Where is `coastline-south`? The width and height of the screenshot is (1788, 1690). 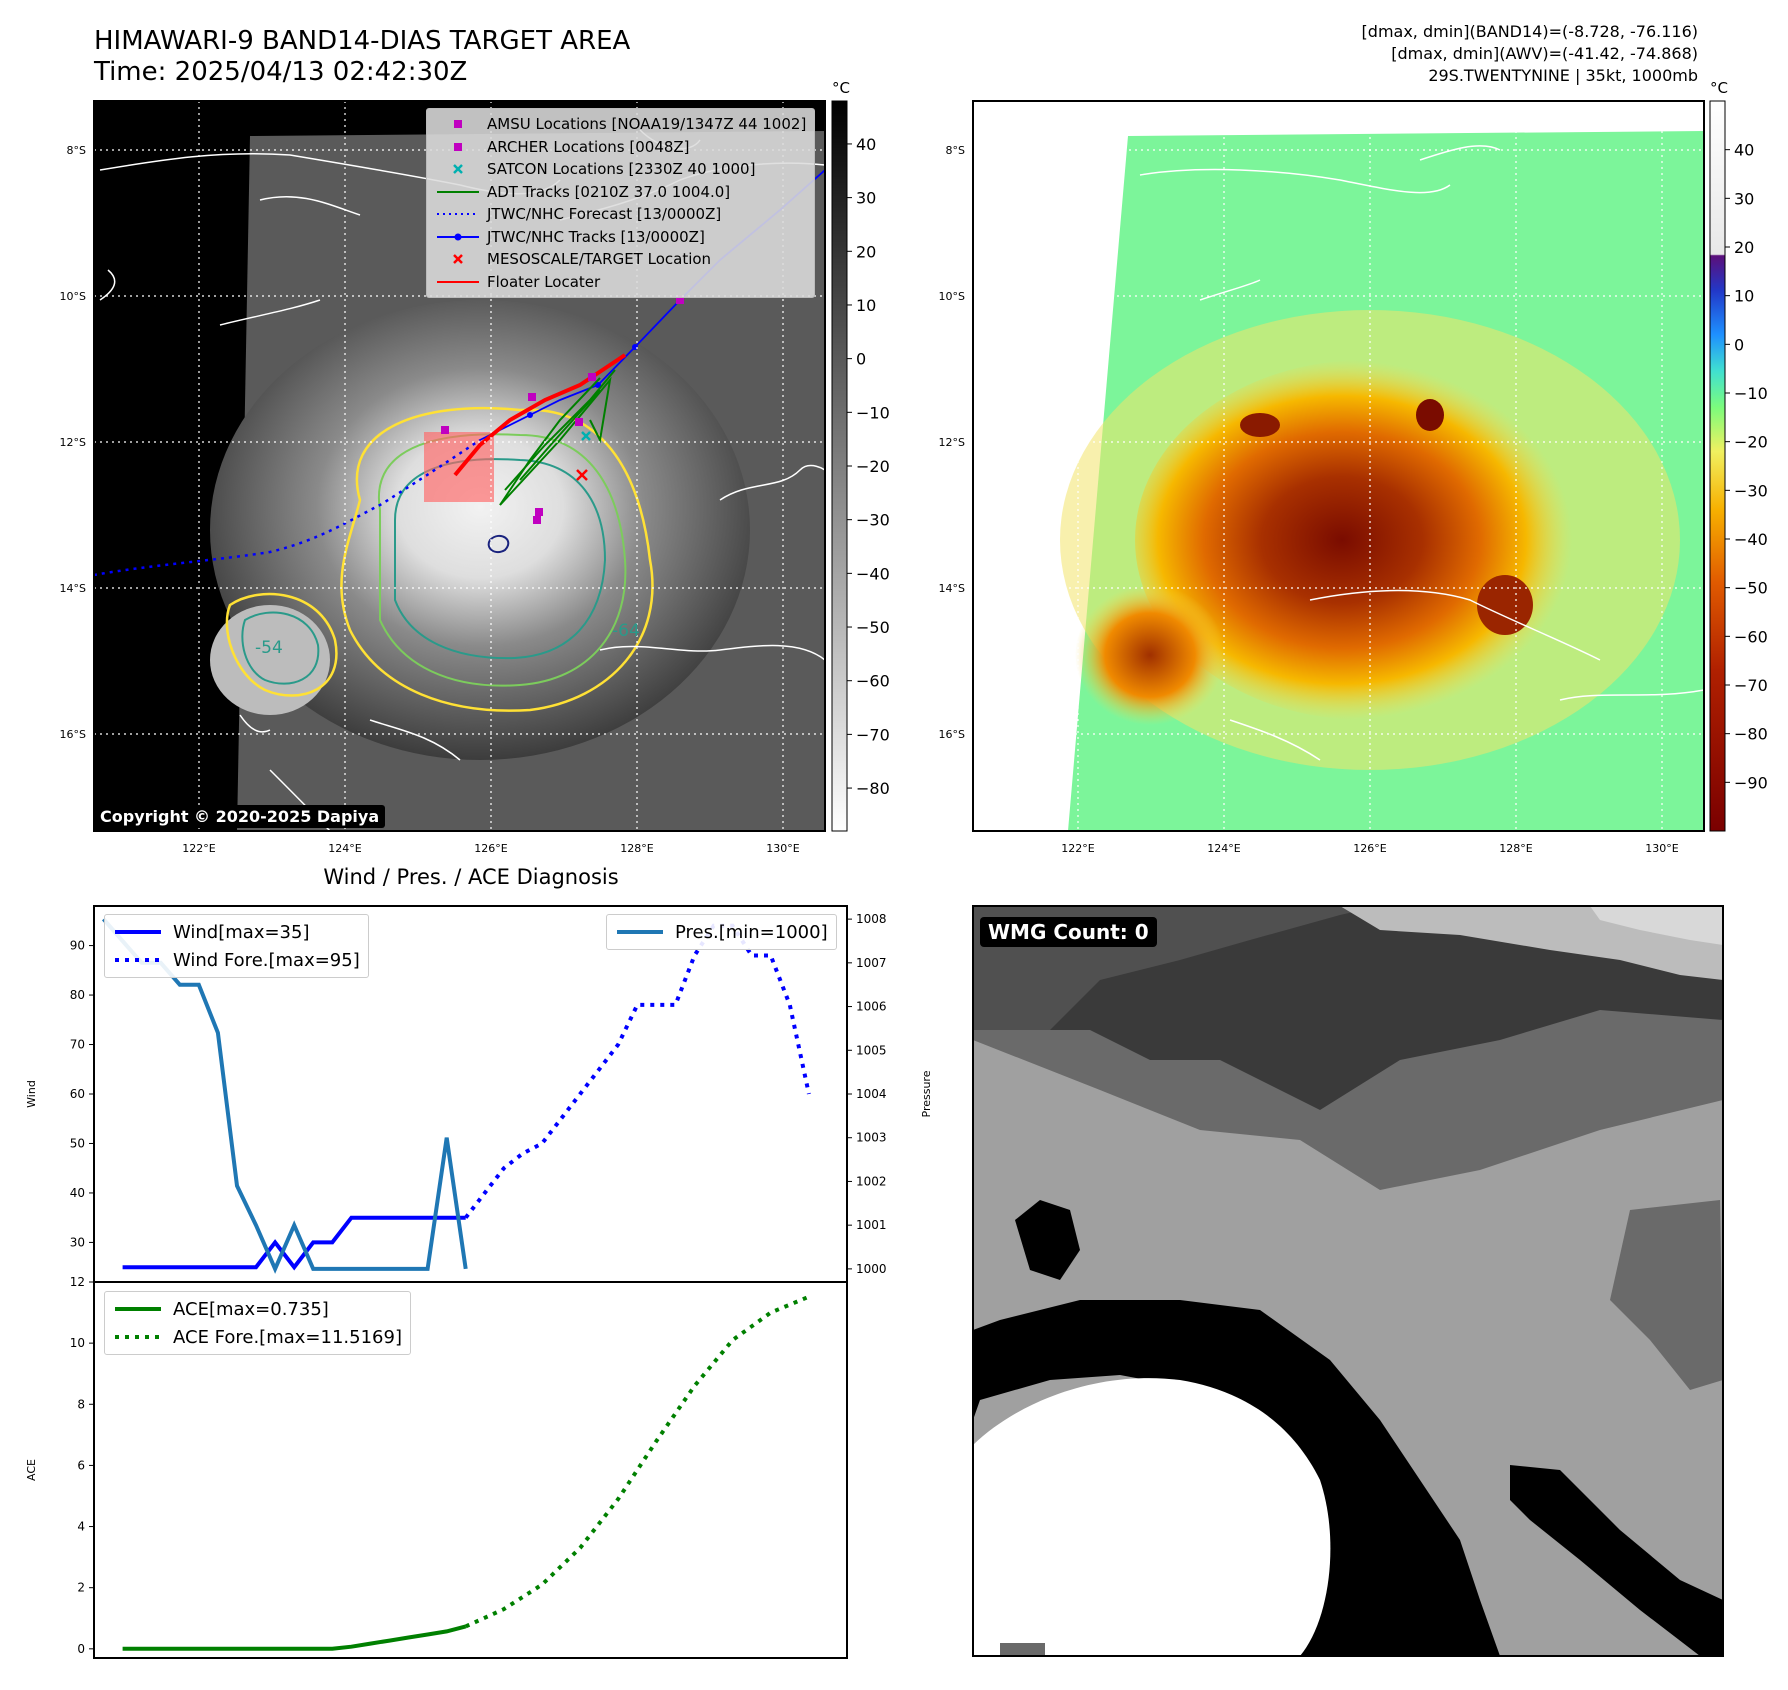
coastline-south is located at coordinates (532, 647).